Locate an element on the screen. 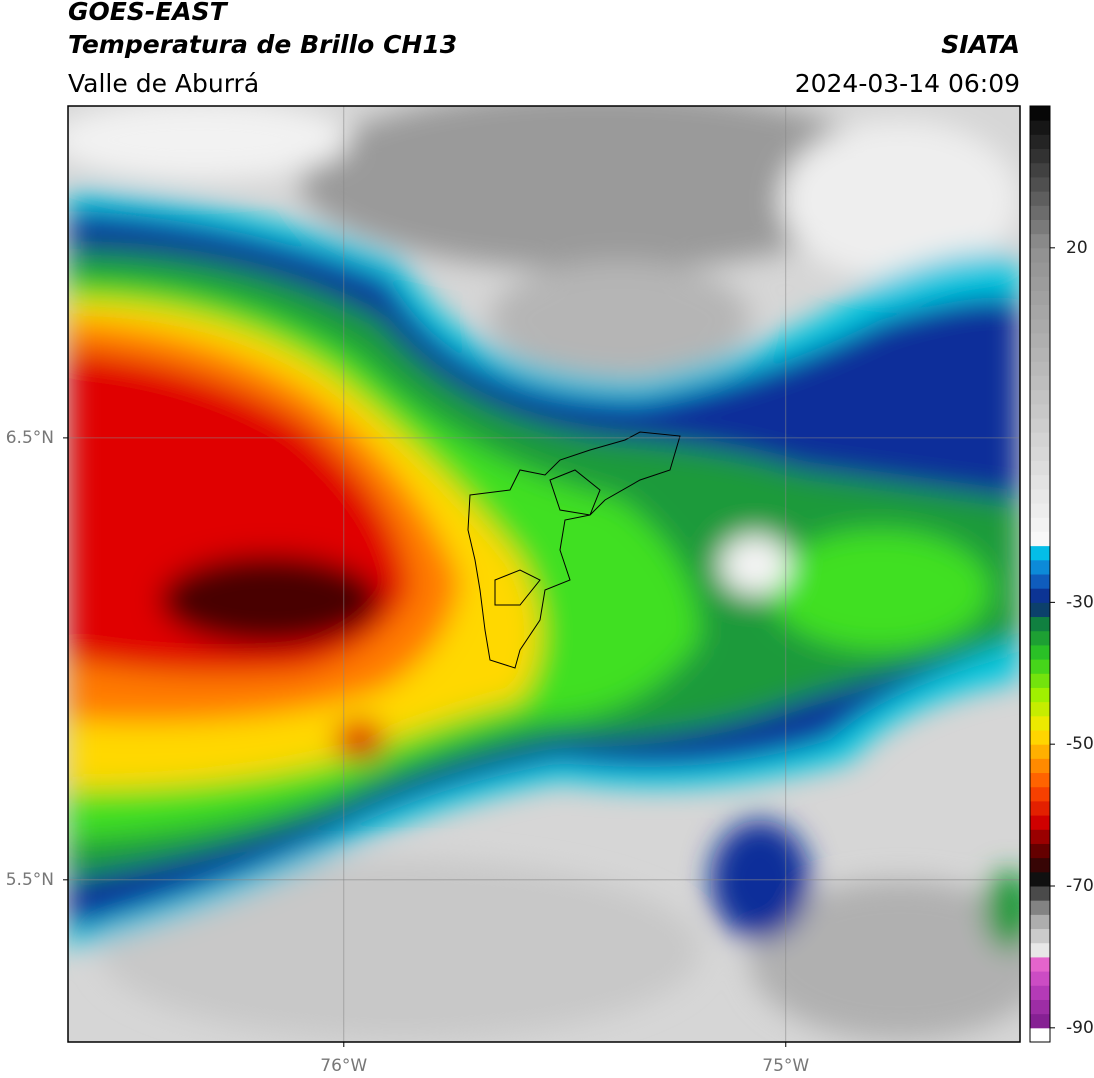  colorbar-frame is located at coordinates (1040, 574).